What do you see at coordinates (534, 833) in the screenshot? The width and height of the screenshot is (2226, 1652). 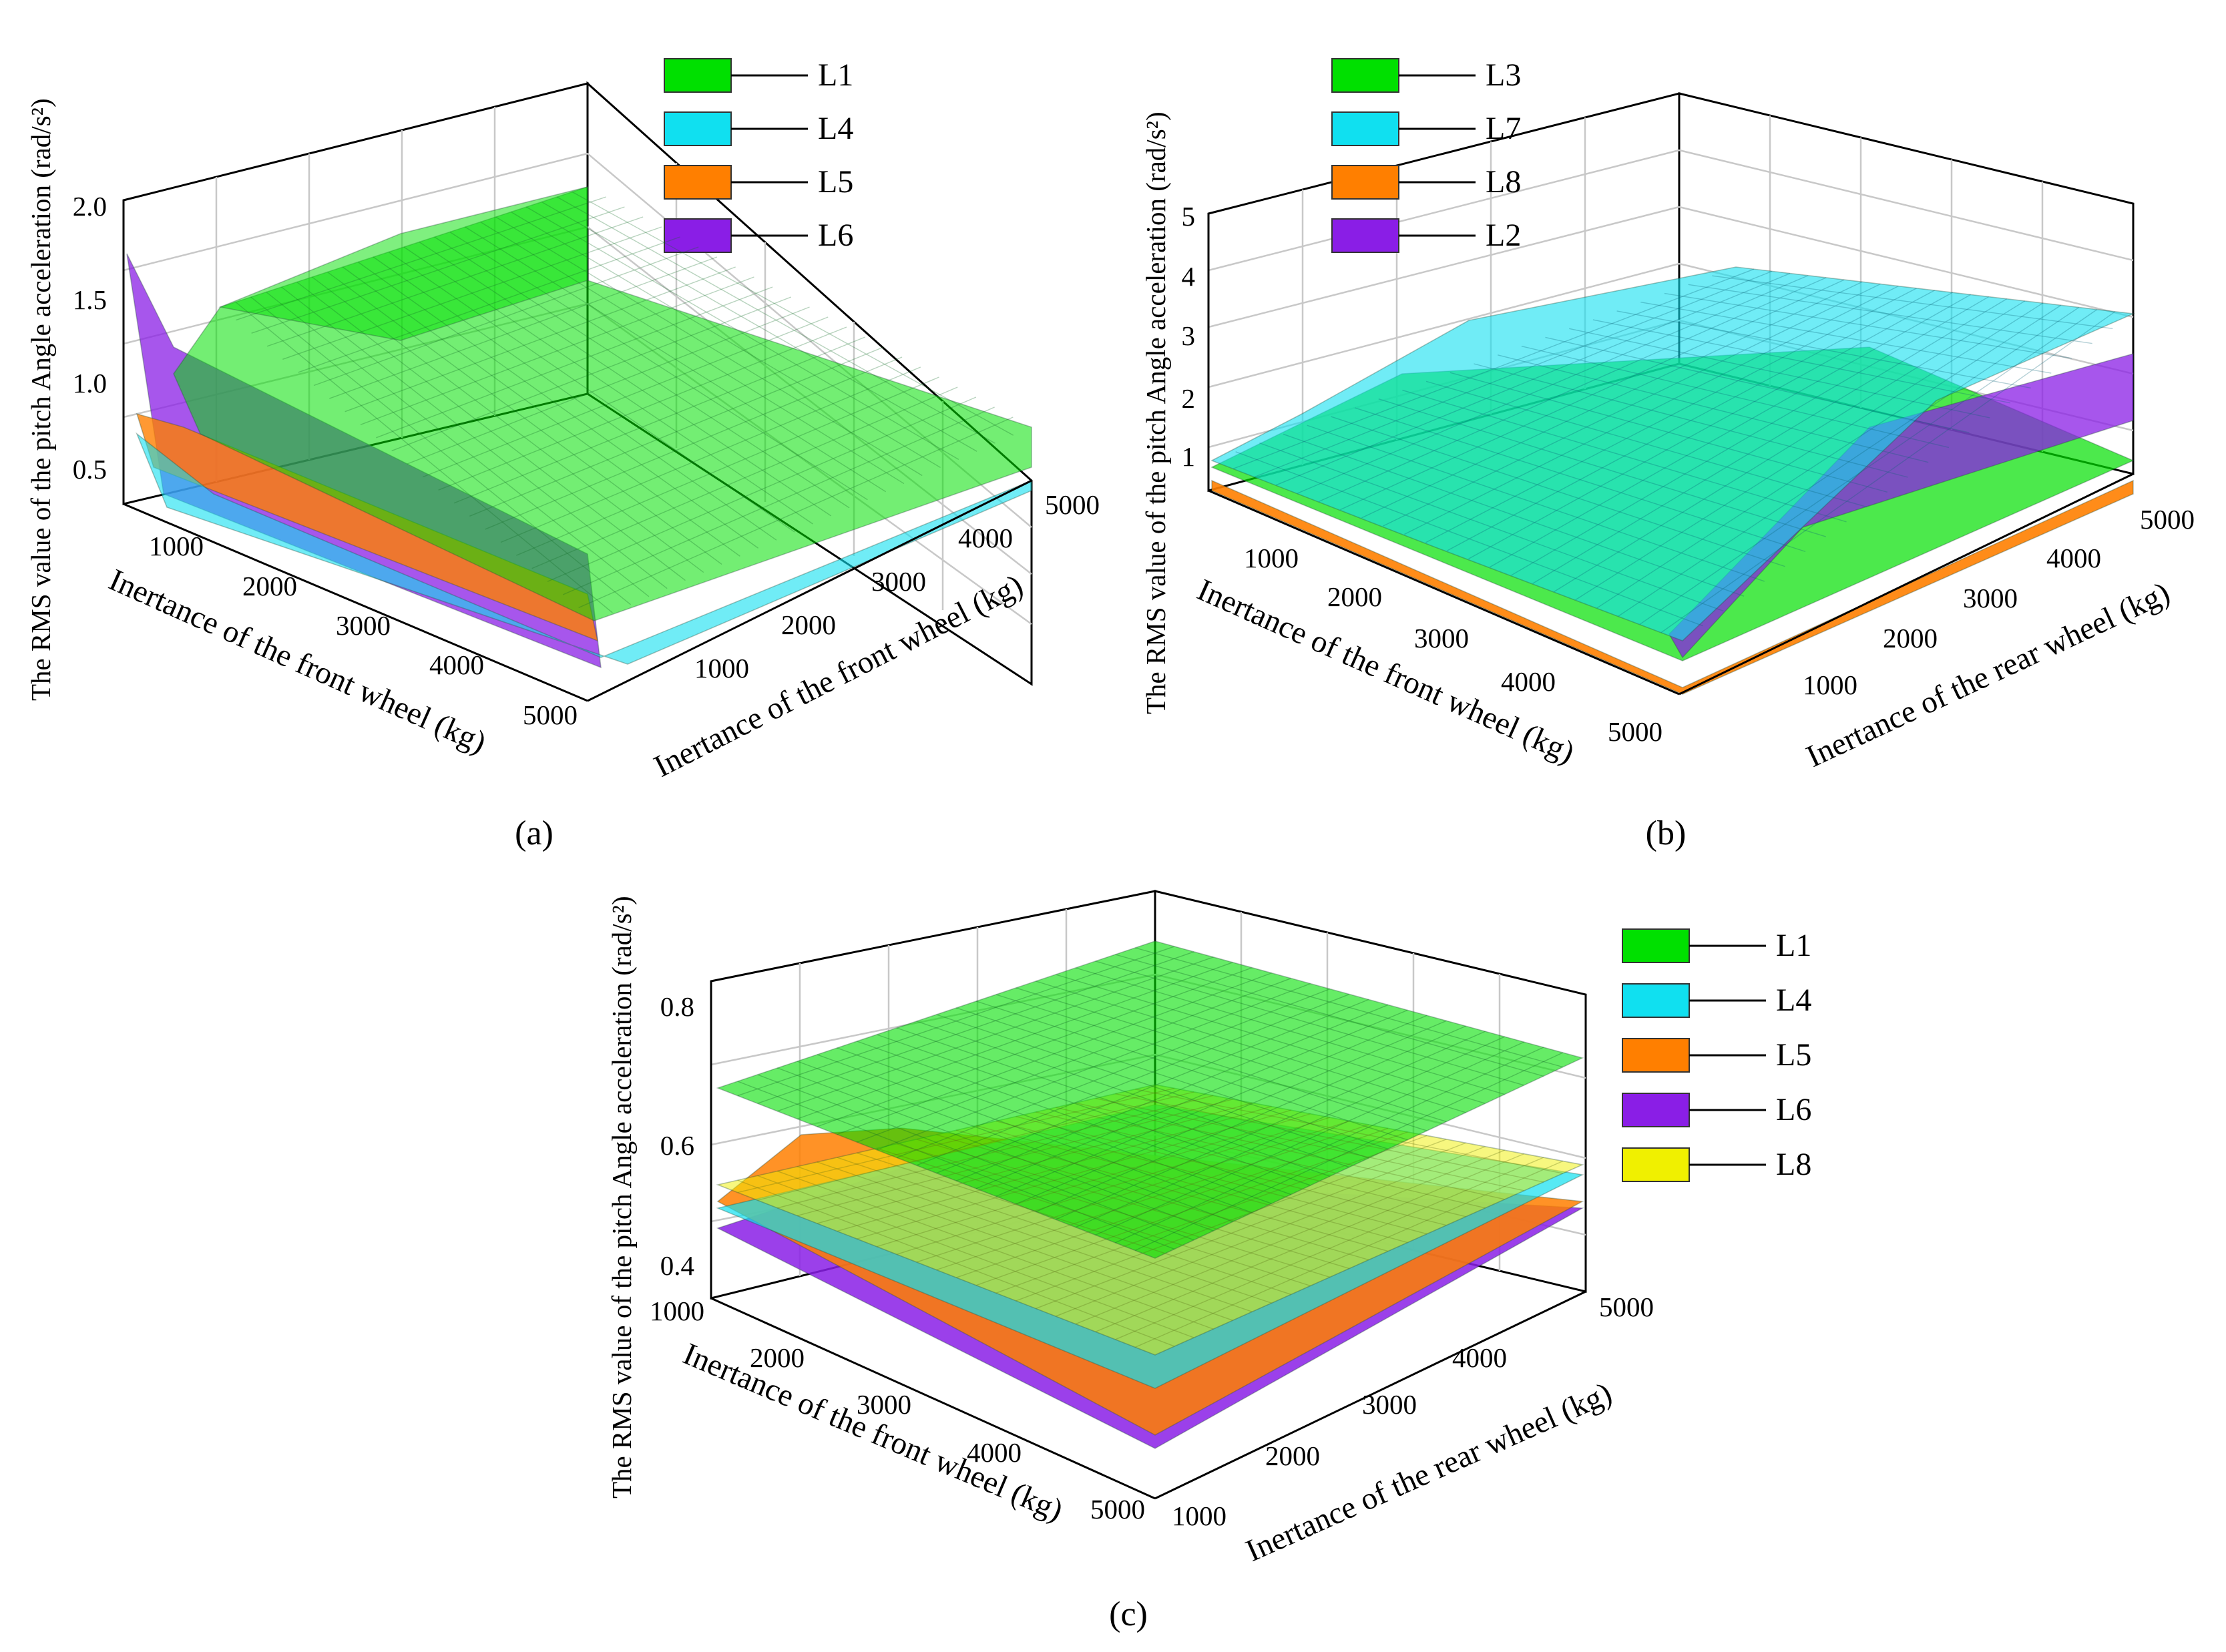 I see `panel-a-caption: (a)` at bounding box center [534, 833].